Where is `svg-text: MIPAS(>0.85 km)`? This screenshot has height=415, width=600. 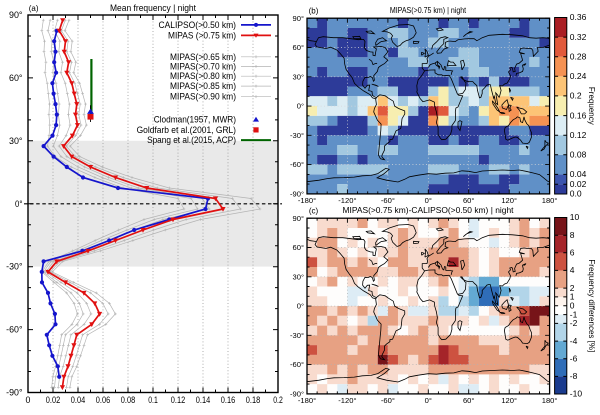 svg-text: MIPAS(>0.85 km) is located at coordinates (203, 86).